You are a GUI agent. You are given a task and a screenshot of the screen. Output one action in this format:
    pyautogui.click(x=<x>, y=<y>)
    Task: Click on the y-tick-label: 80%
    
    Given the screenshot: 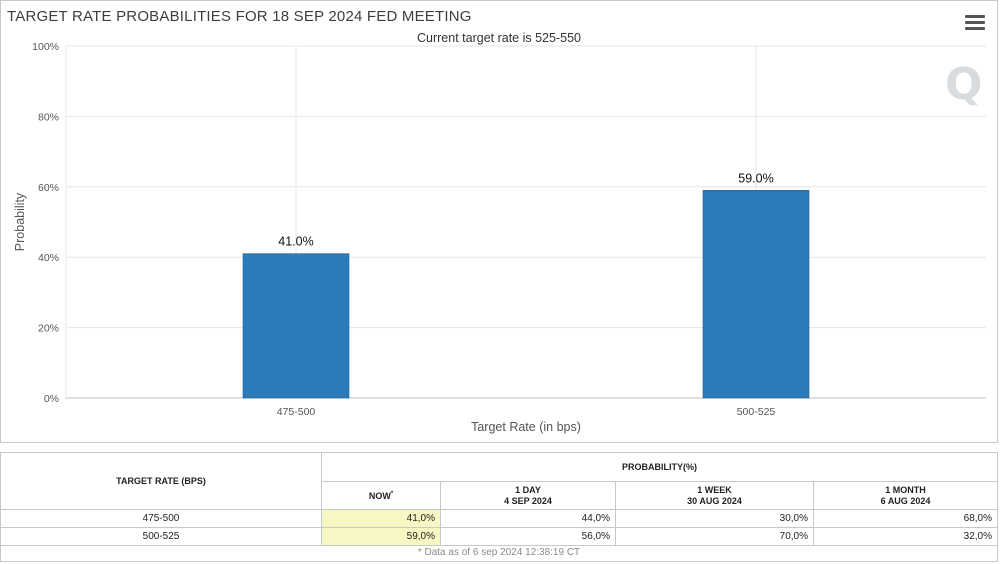 What is the action you would take?
    pyautogui.click(x=48, y=117)
    